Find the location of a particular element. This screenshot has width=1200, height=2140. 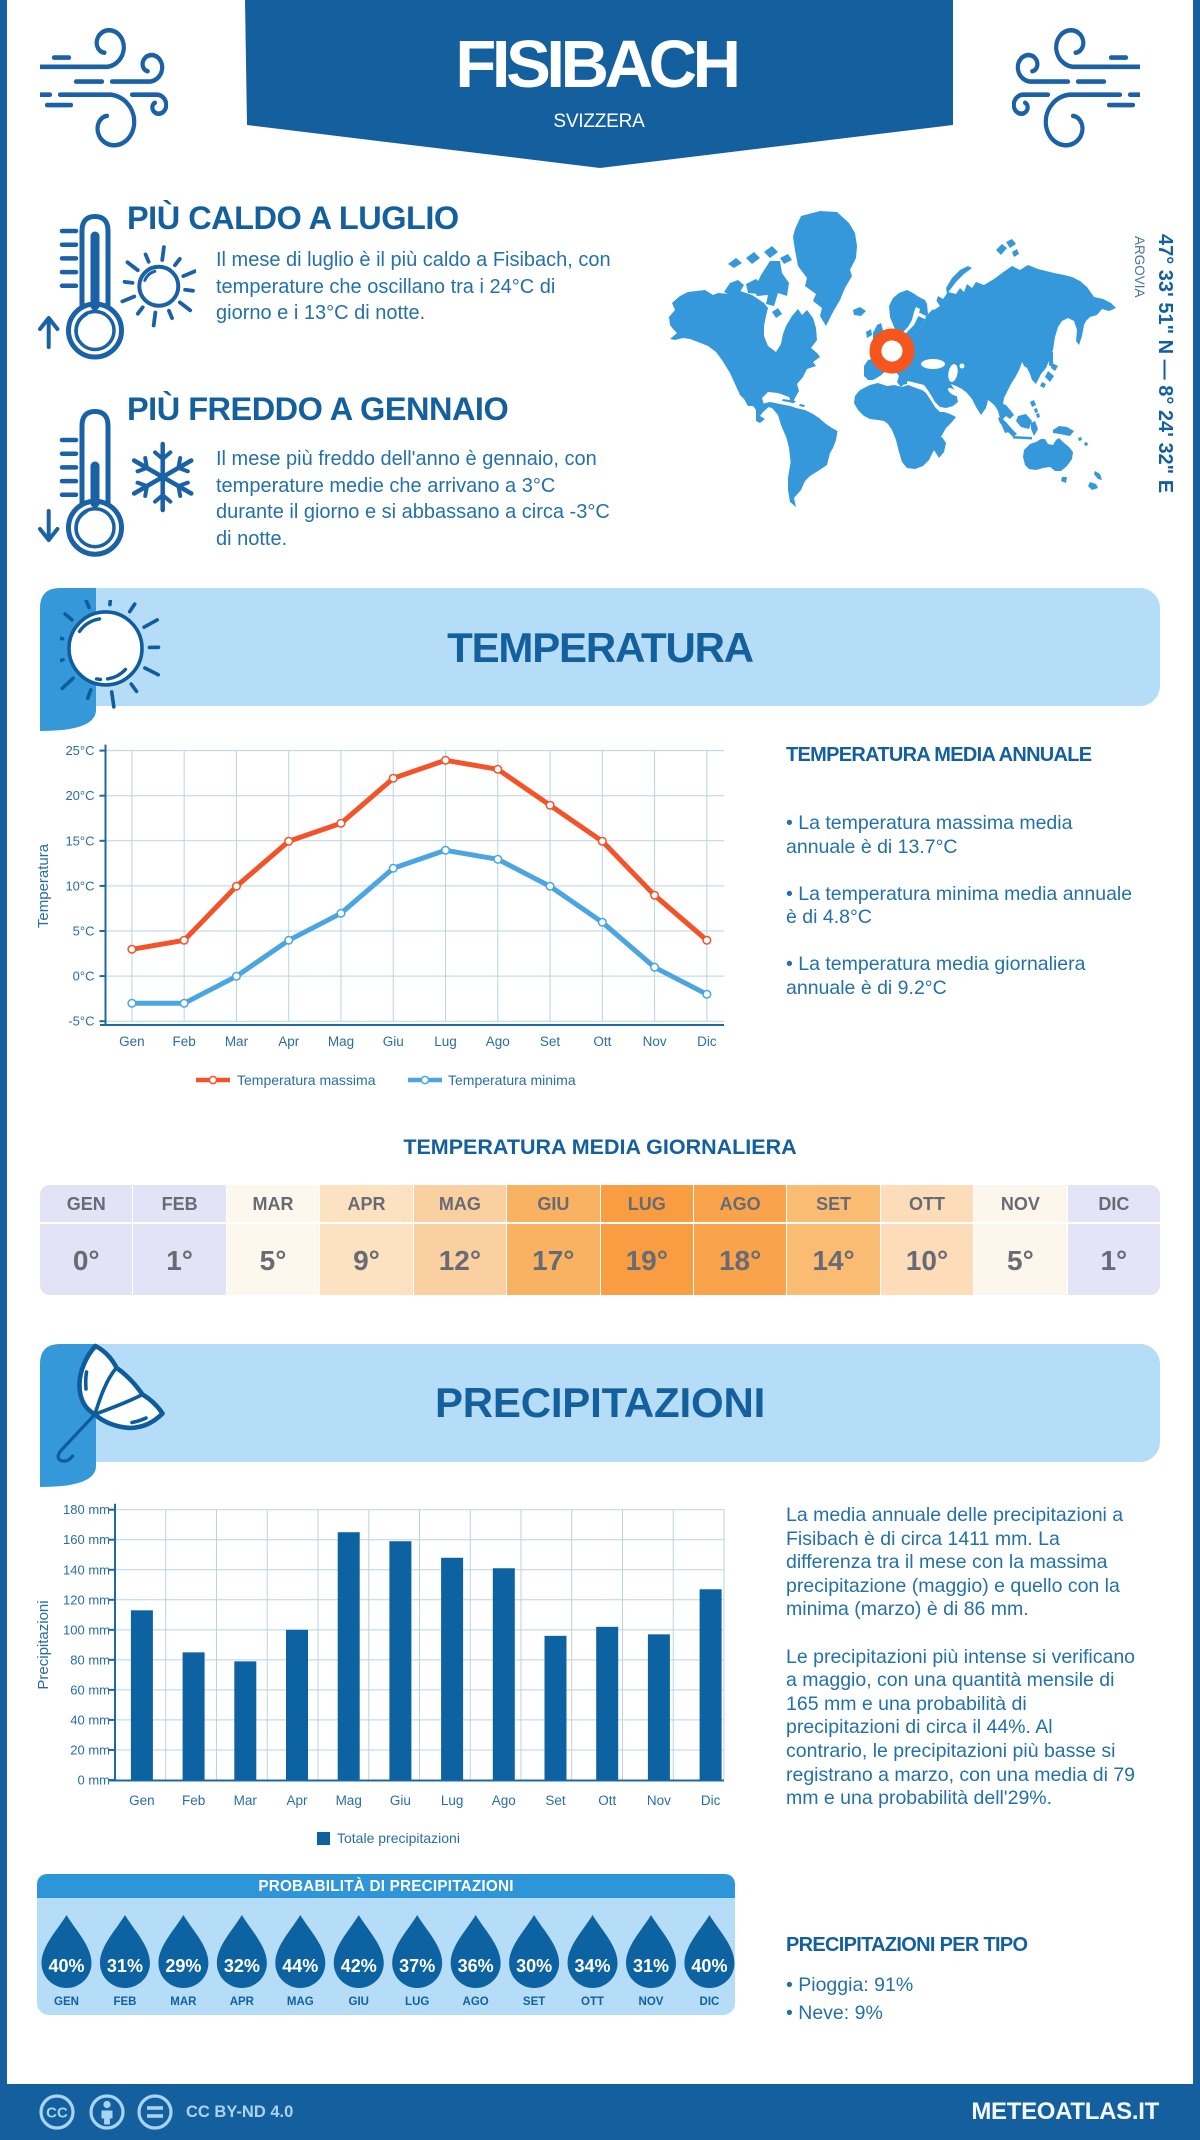

svg-text: AGO is located at coordinates (476, 2002).